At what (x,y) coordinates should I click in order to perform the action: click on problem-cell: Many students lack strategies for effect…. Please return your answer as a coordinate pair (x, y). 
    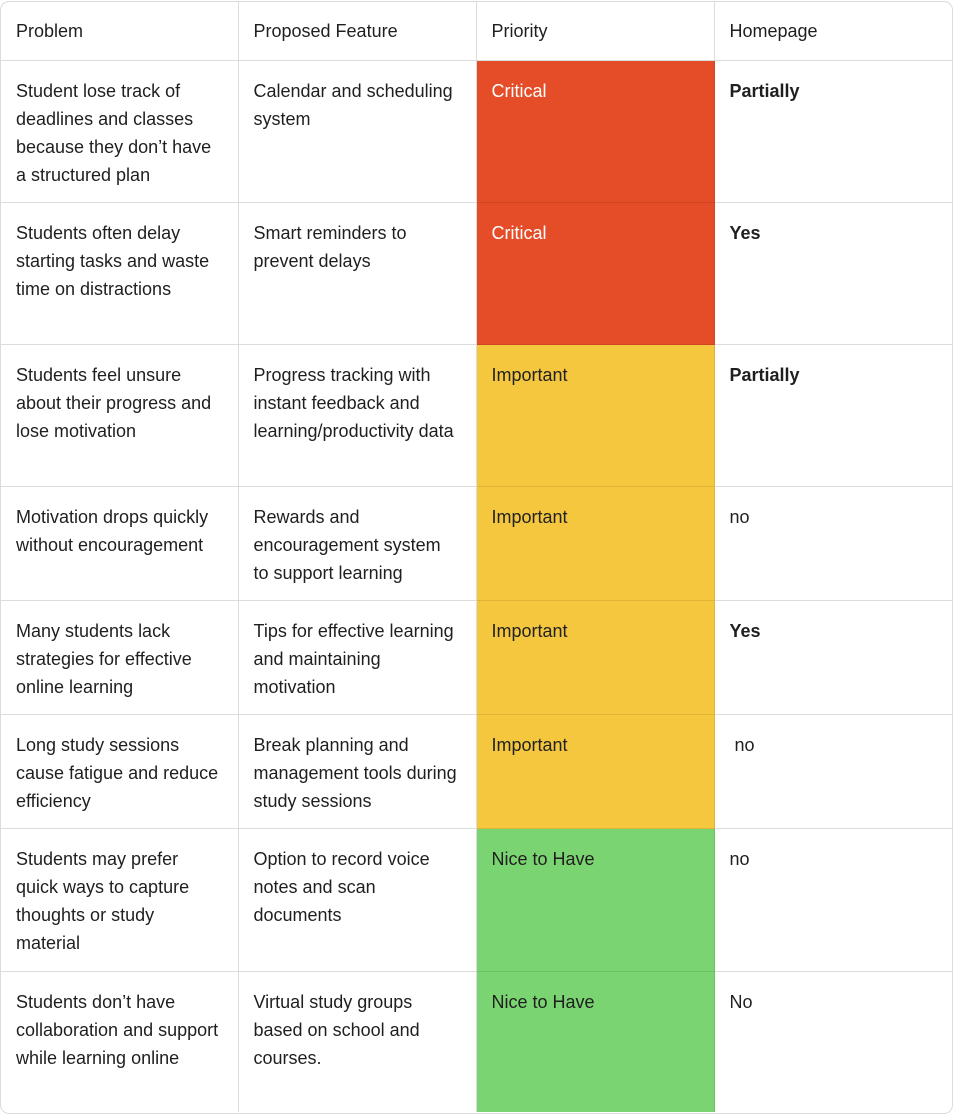
    Looking at the image, I should click on (120, 657).